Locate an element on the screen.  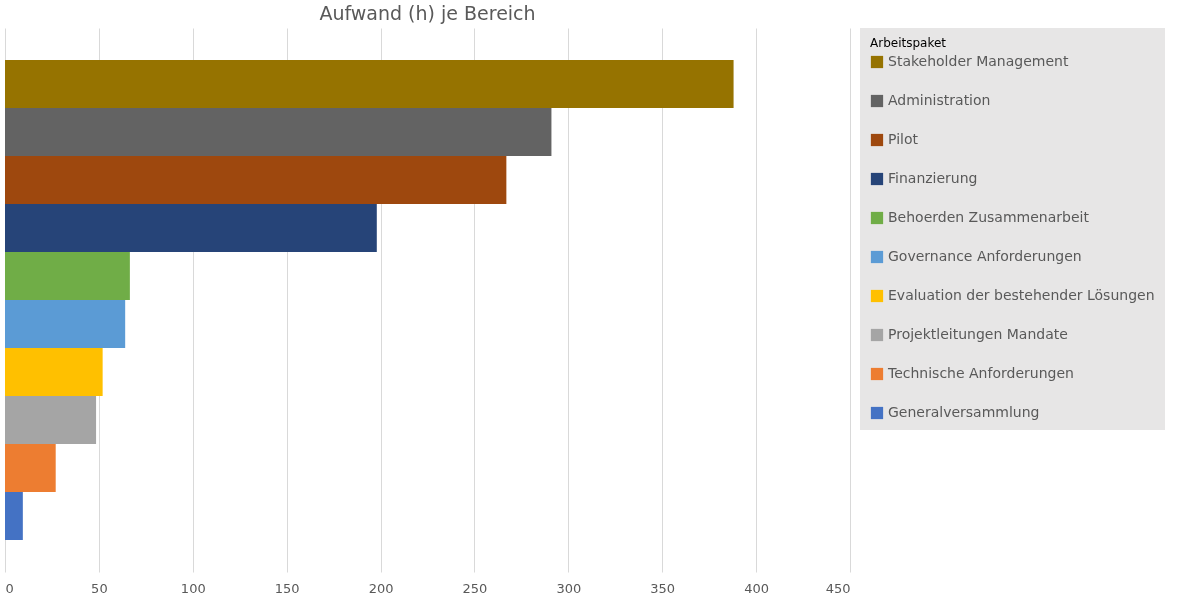
legend-label: Behoerden Zusammenarbeit is located at coordinates (989, 217).